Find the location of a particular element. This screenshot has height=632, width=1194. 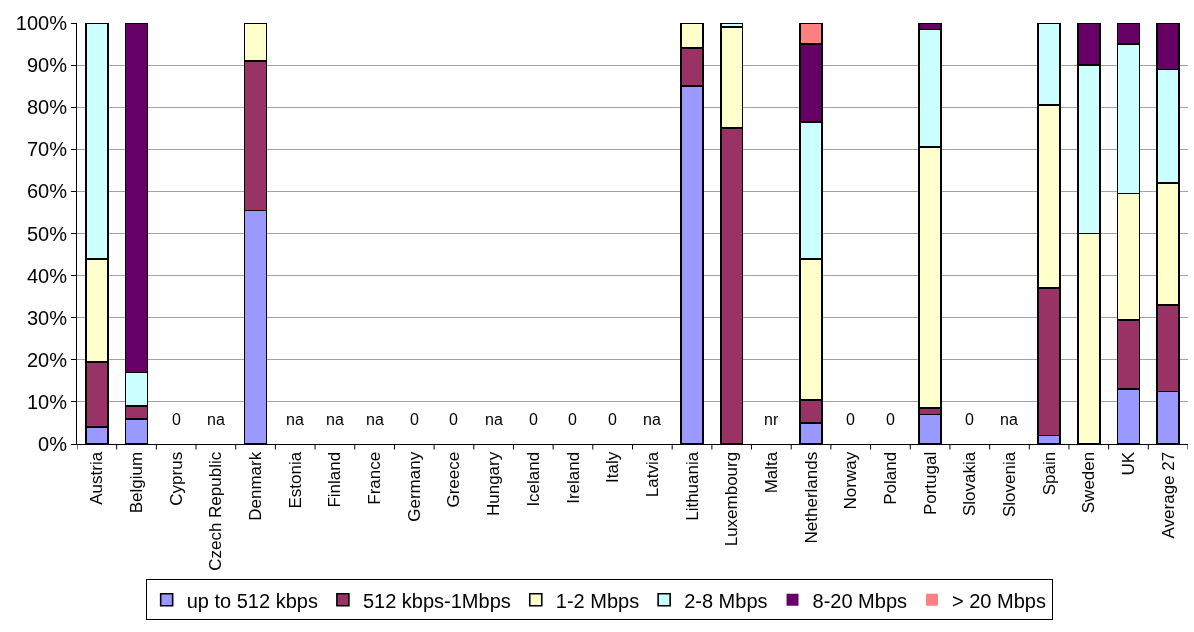

x-tick-label: Germany is located at coordinates (414, 486).